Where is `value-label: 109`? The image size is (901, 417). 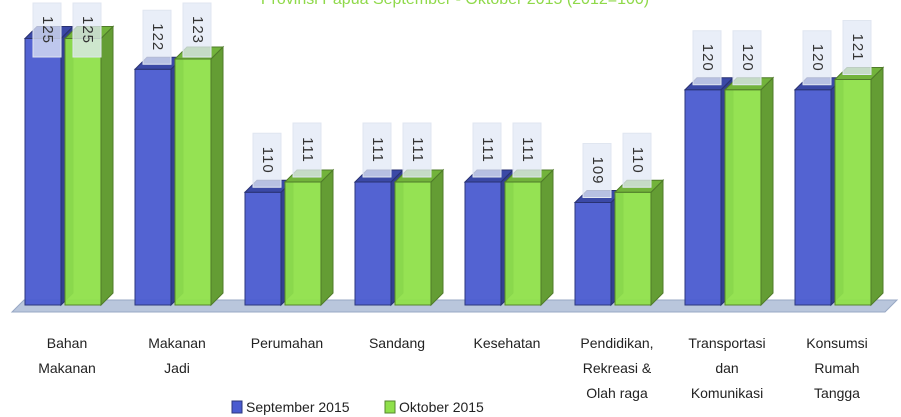
value-label: 109 is located at coordinates (597, 170).